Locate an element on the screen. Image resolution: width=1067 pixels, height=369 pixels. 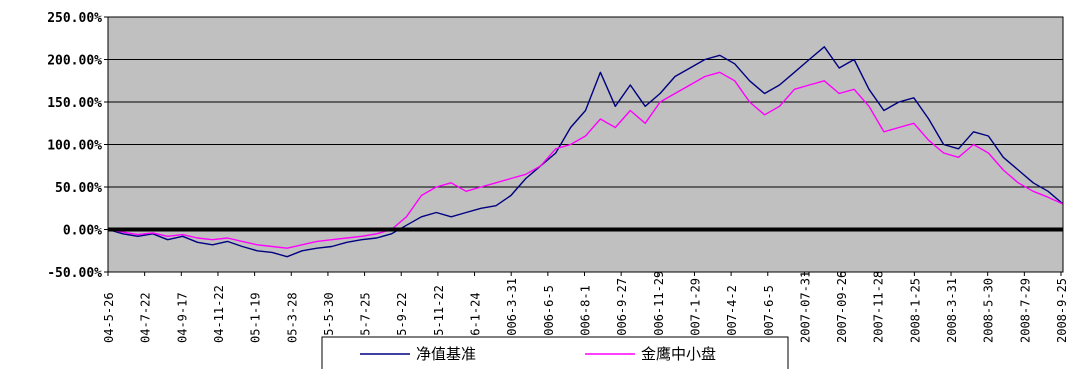
x-tick-label: 2006-3-31 is located at coordinates (512, 310).